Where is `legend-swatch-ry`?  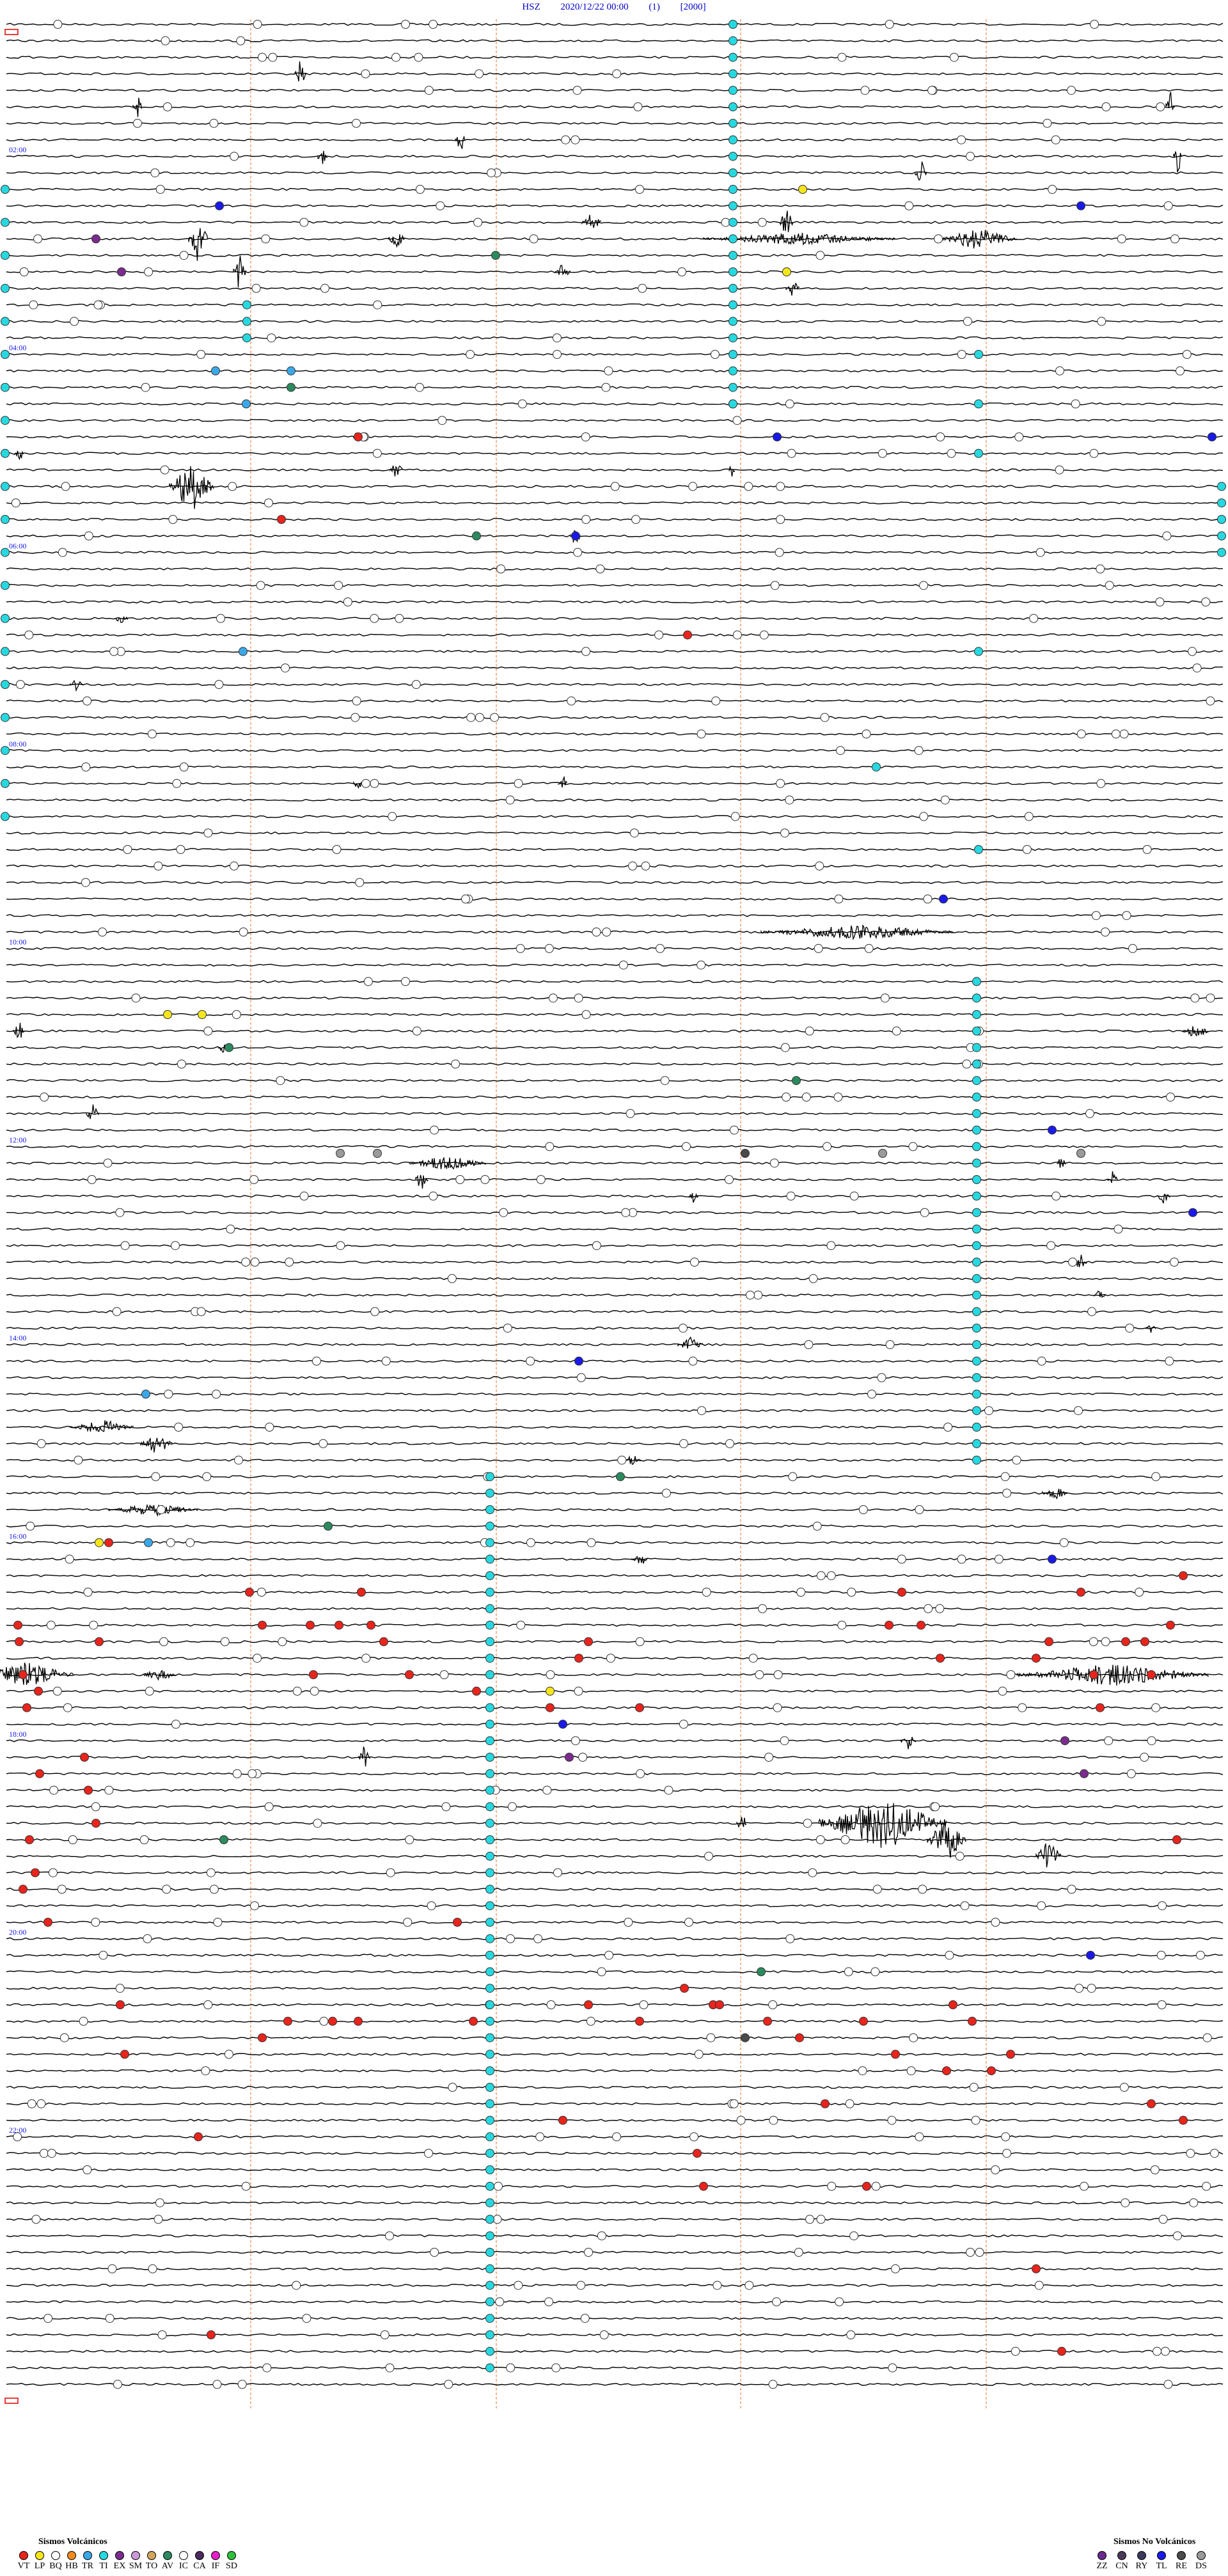 legend-swatch-ry is located at coordinates (1141, 2555).